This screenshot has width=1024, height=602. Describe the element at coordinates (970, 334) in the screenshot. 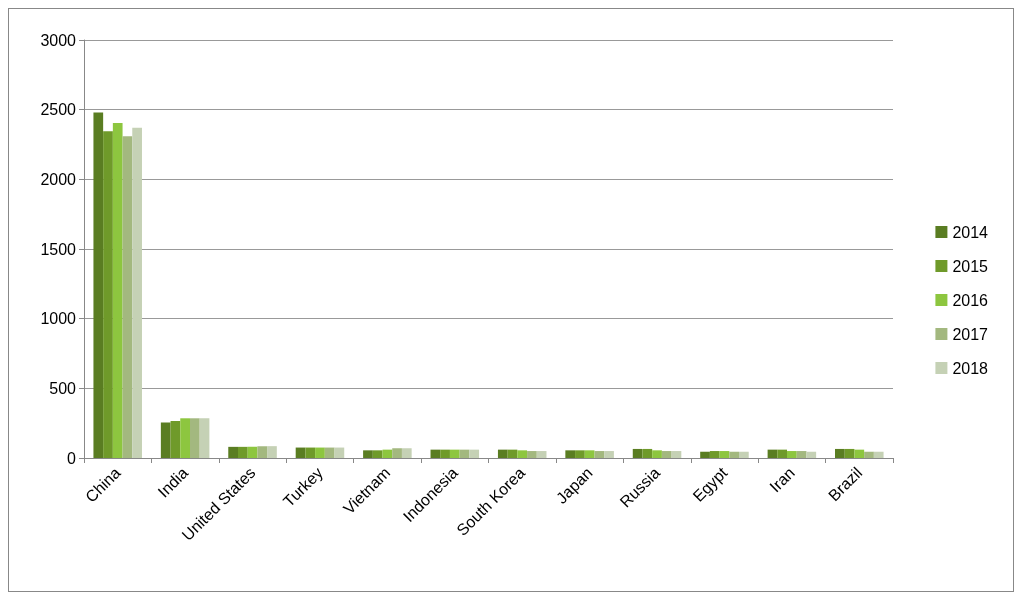

I see `legend-label: 2017` at that location.